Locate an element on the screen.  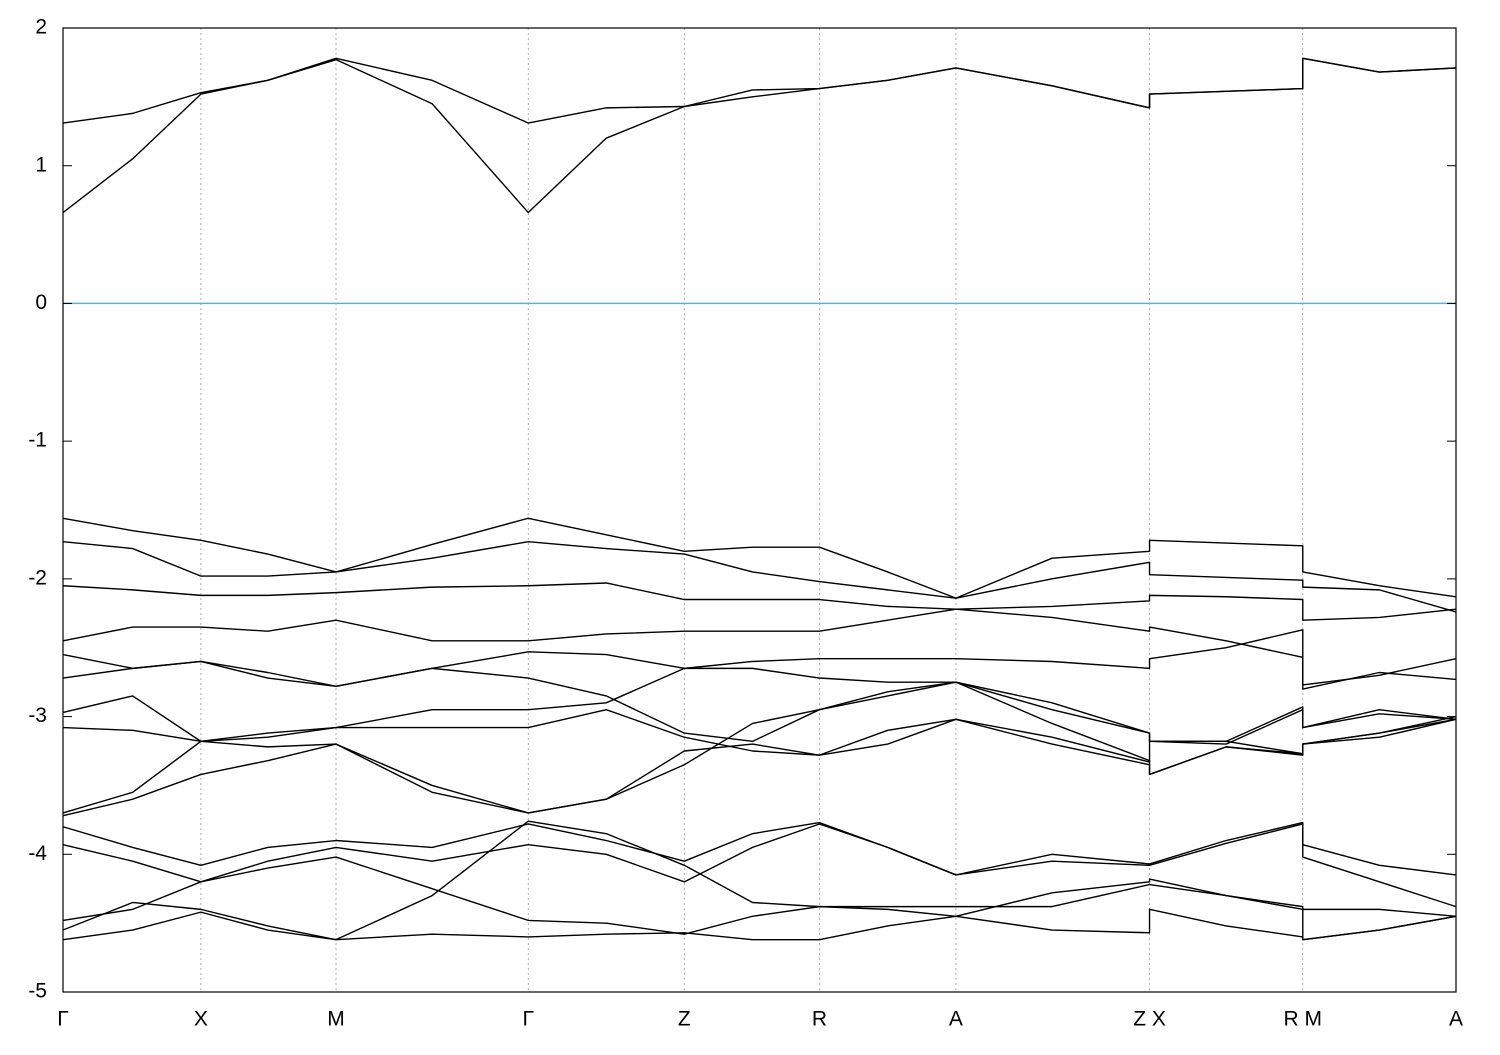
y-tick-label: 2 is located at coordinates (41, 27).